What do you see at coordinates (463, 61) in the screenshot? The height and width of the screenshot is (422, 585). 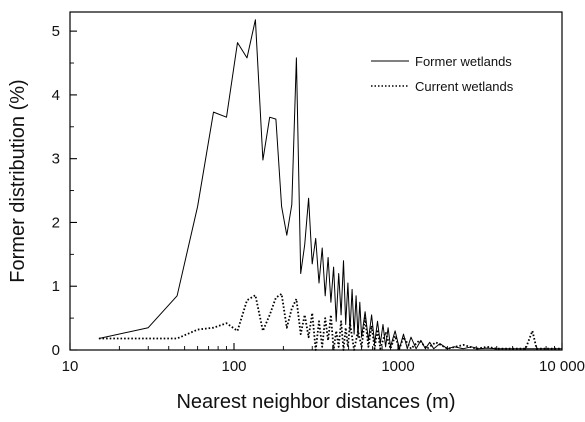 I see `legend-label-former-wetlands: Former wetlands` at bounding box center [463, 61].